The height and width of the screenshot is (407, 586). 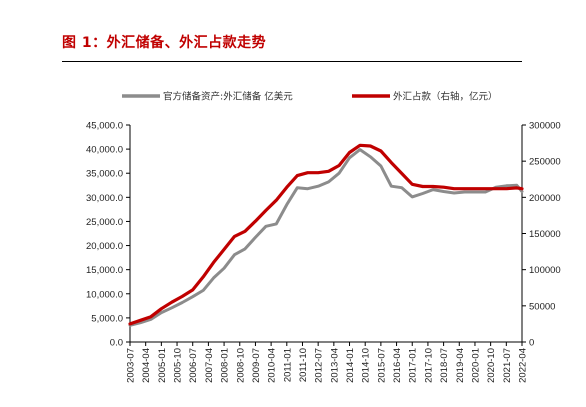 What do you see at coordinates (475, 365) in the screenshot?
I see `x-tick-label: 2020-01` at bounding box center [475, 365].